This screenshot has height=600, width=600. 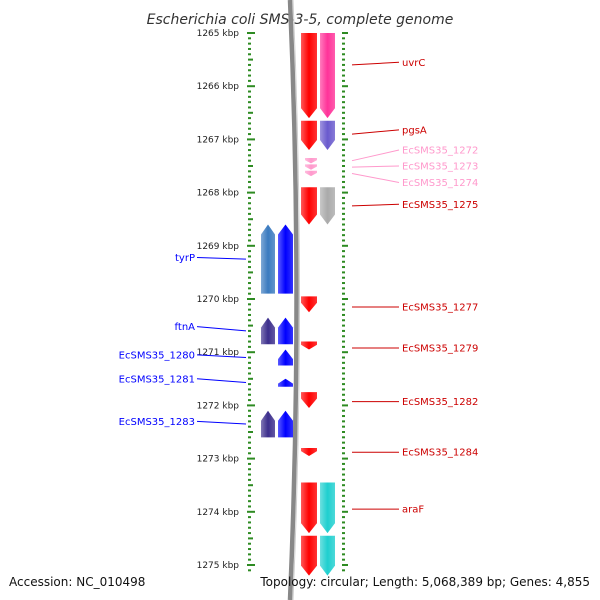 I want to click on ruler-tick-label: 1272 kbp, so click(x=218, y=406).